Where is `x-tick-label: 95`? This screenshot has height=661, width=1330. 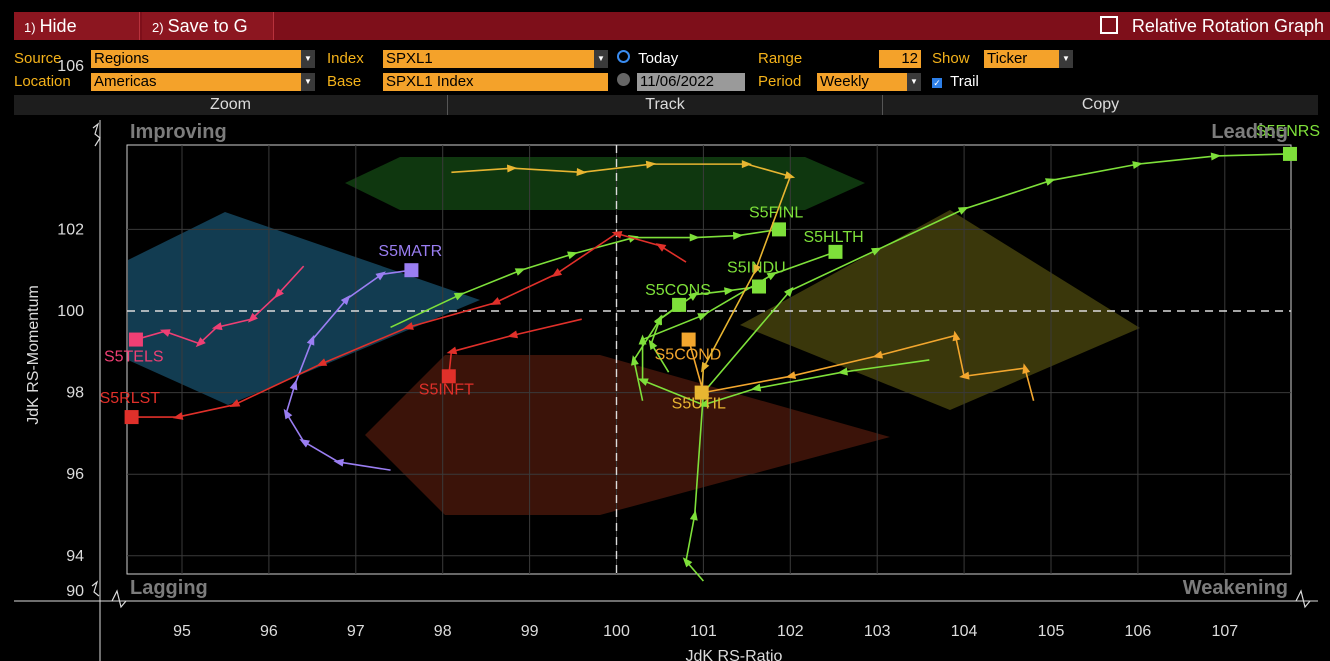
x-tick-label: 95 is located at coordinates (182, 631).